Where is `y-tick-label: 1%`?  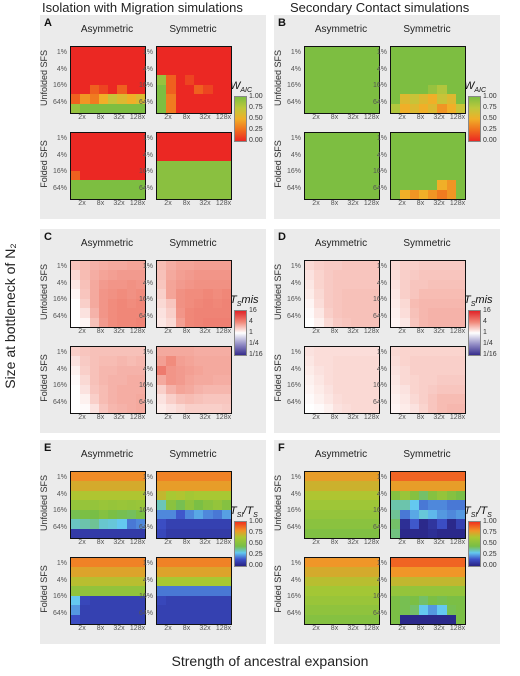
y-tick-label: 1% is located at coordinates (61, 52).